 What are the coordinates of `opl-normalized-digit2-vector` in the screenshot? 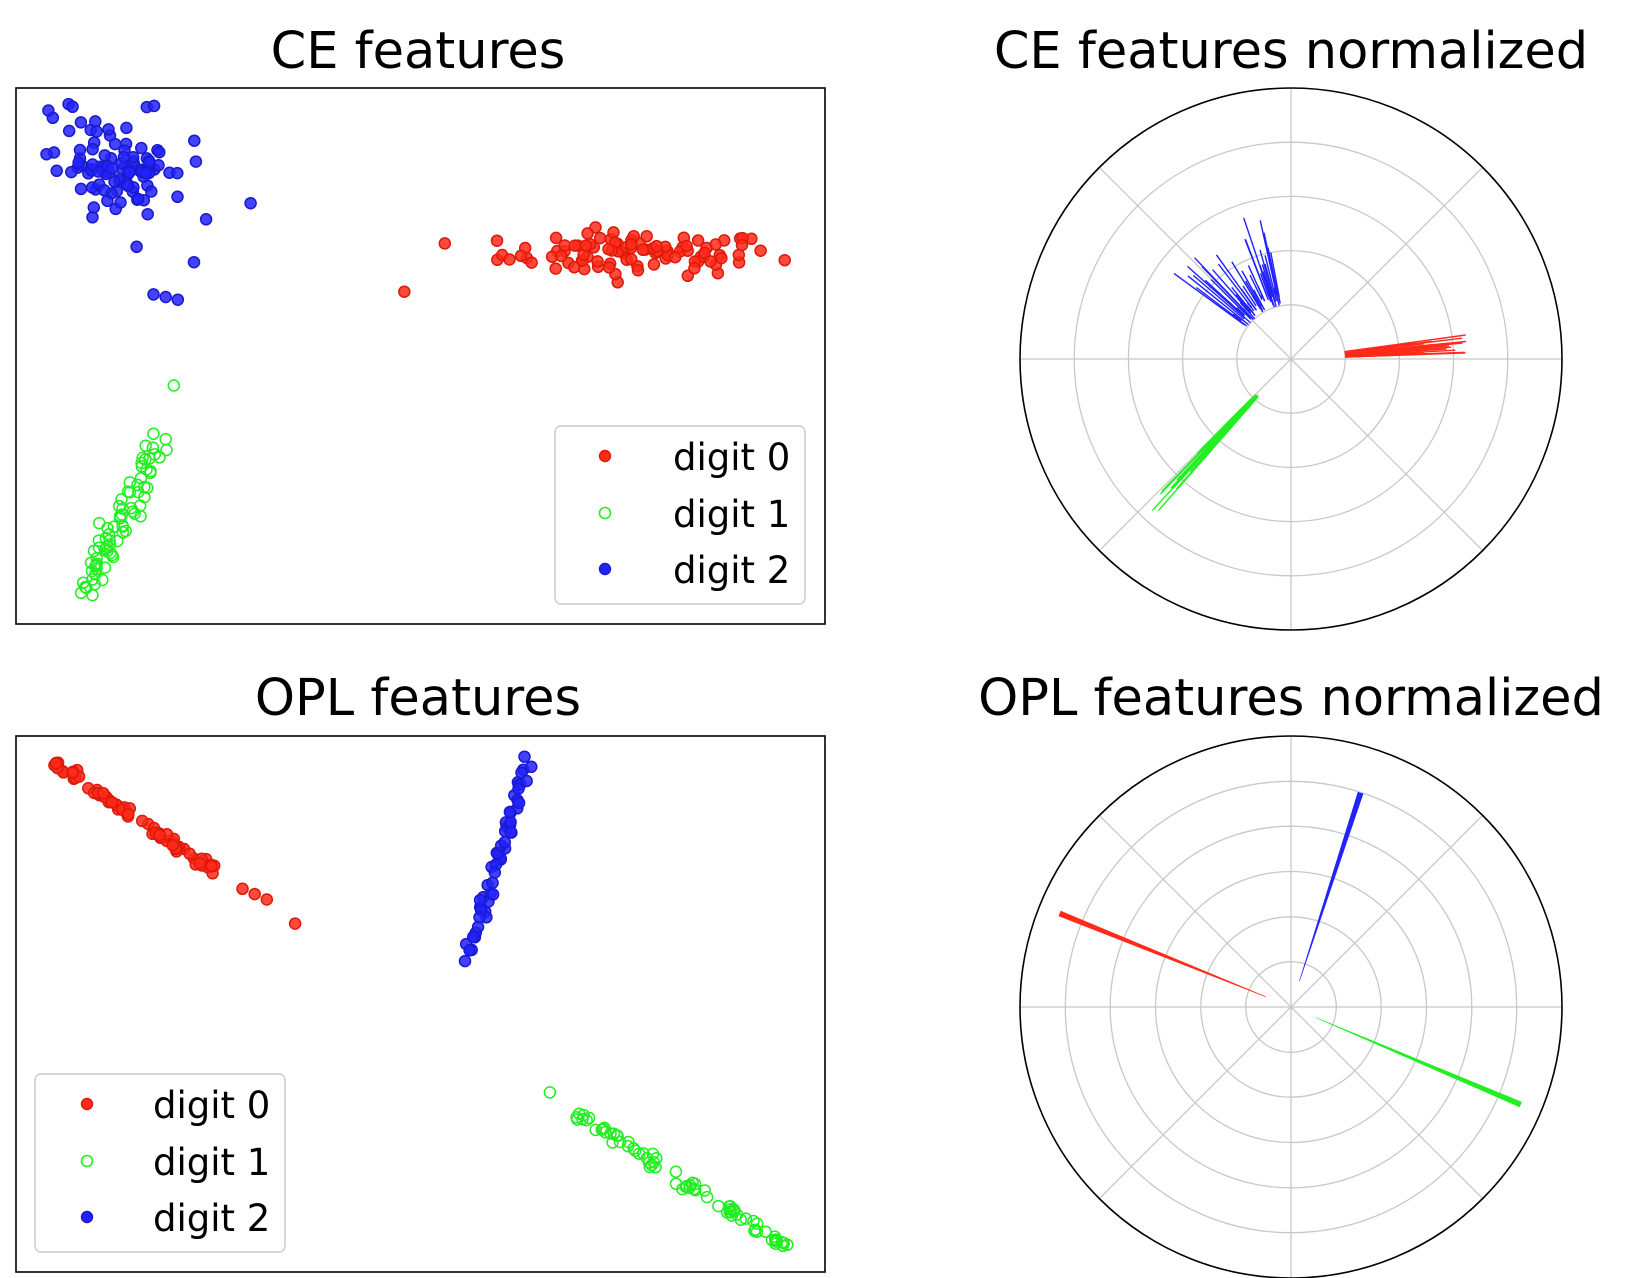 It's located at (1331, 886).